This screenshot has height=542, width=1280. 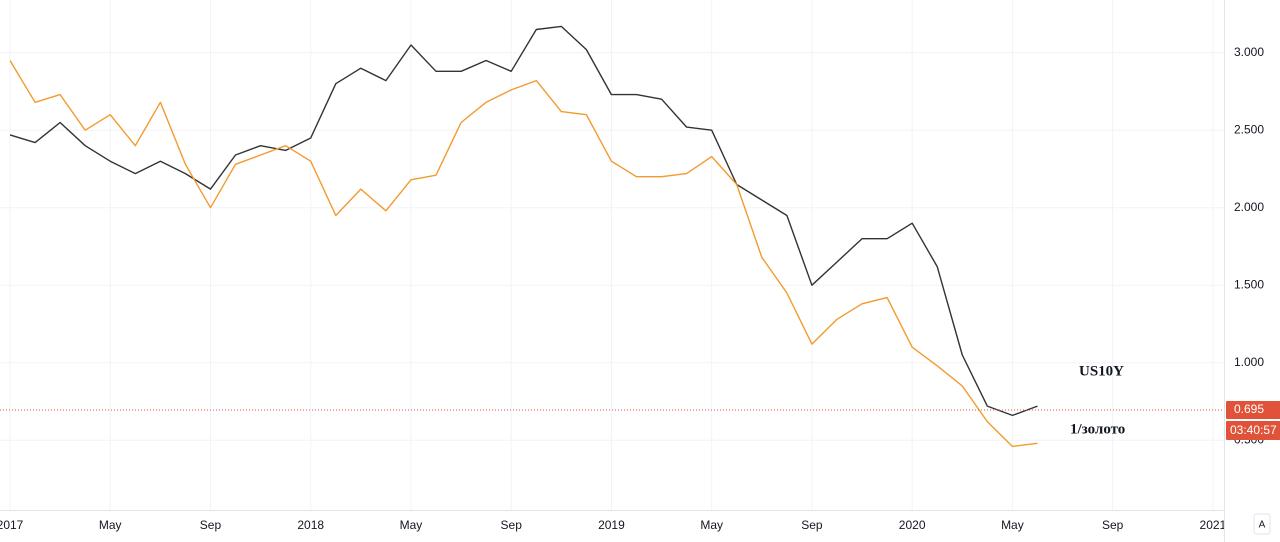 I want to click on series-label: 1/золото, so click(x=1097, y=429).